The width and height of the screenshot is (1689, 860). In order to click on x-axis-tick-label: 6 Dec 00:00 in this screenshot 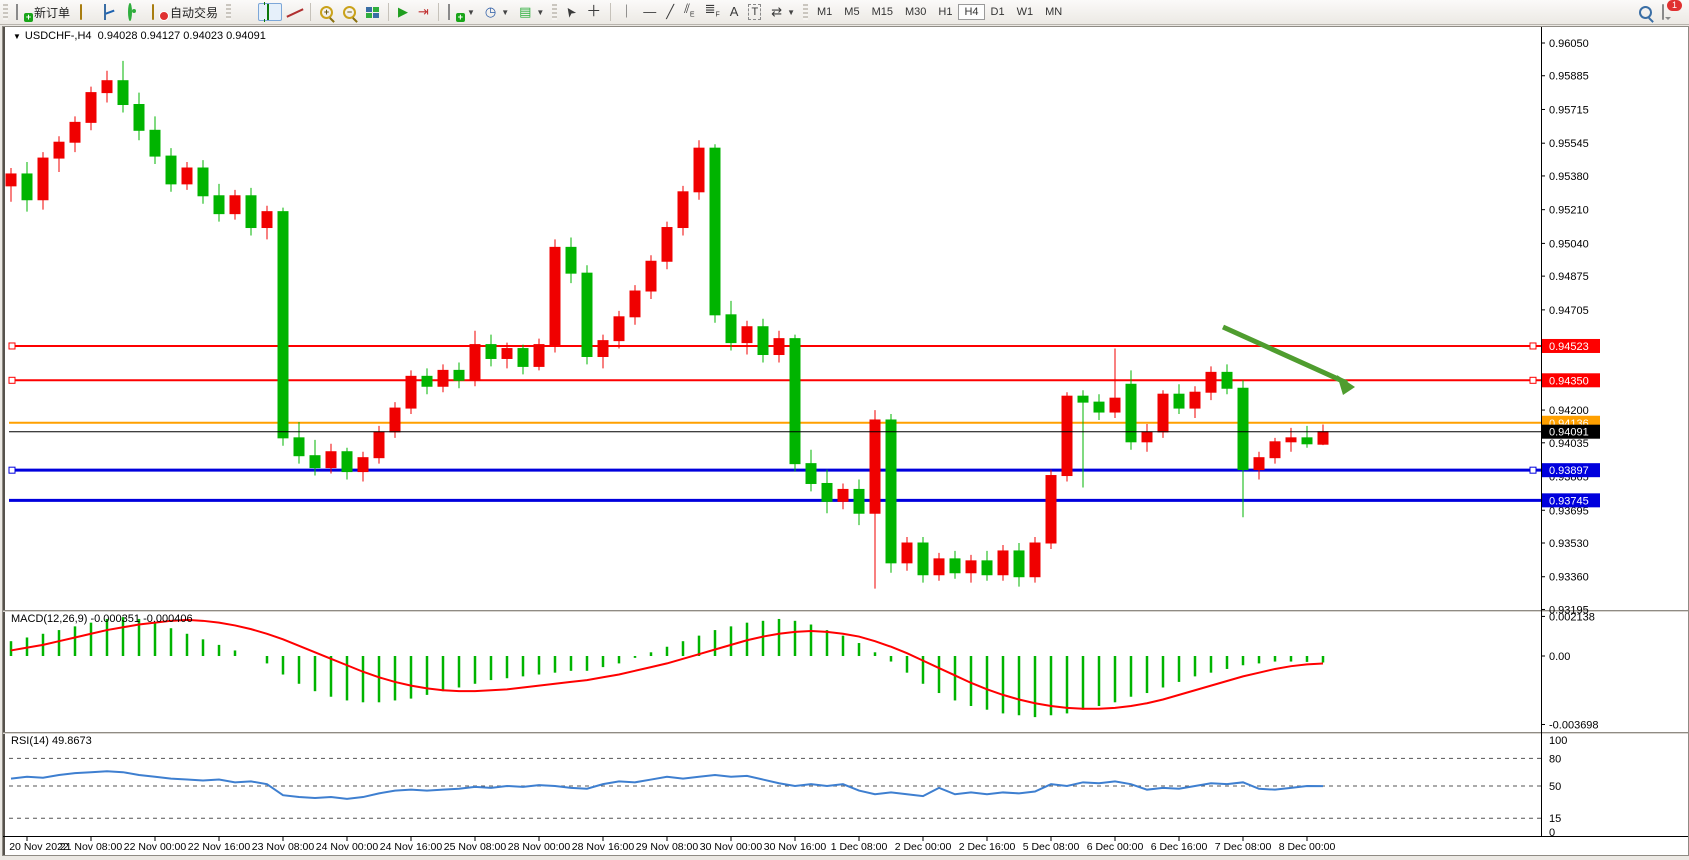, I will do `click(1115, 847)`.